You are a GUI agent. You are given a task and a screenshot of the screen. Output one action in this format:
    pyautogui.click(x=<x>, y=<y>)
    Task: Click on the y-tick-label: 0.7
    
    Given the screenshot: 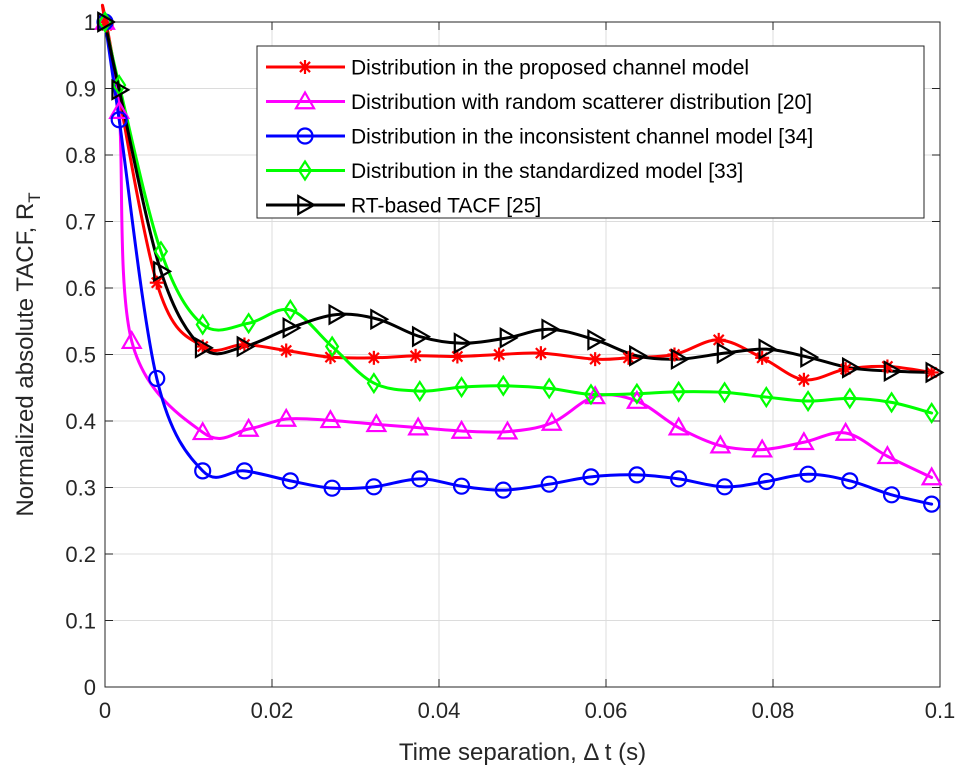 What is the action you would take?
    pyautogui.click(x=80, y=222)
    